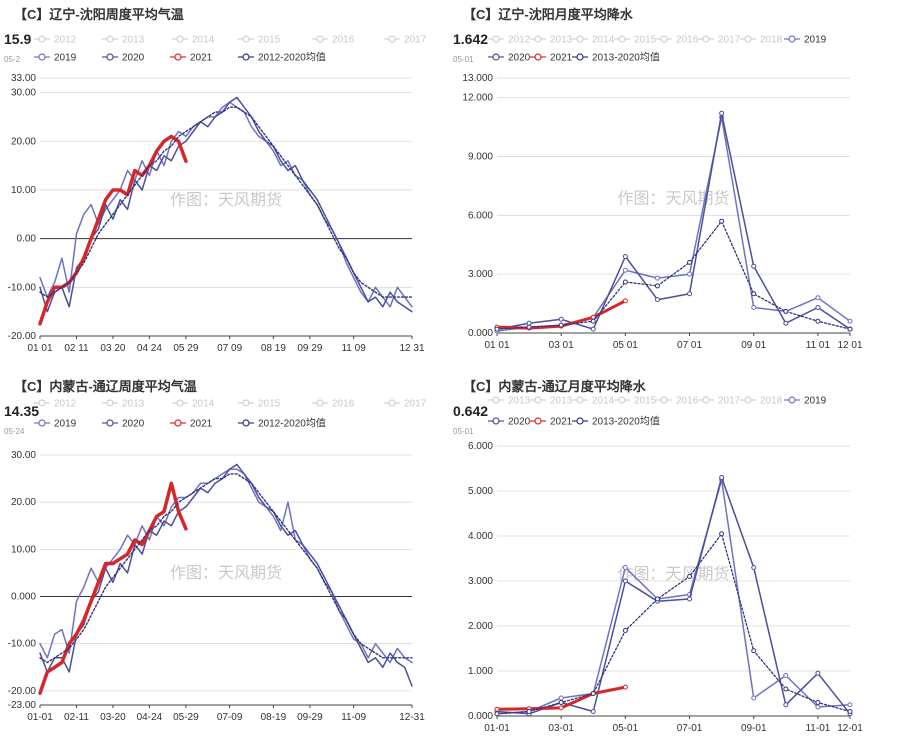 Image resolution: width=899 pixels, height=745 pixels. I want to click on x-tick-label: 11-09, so click(353, 717).